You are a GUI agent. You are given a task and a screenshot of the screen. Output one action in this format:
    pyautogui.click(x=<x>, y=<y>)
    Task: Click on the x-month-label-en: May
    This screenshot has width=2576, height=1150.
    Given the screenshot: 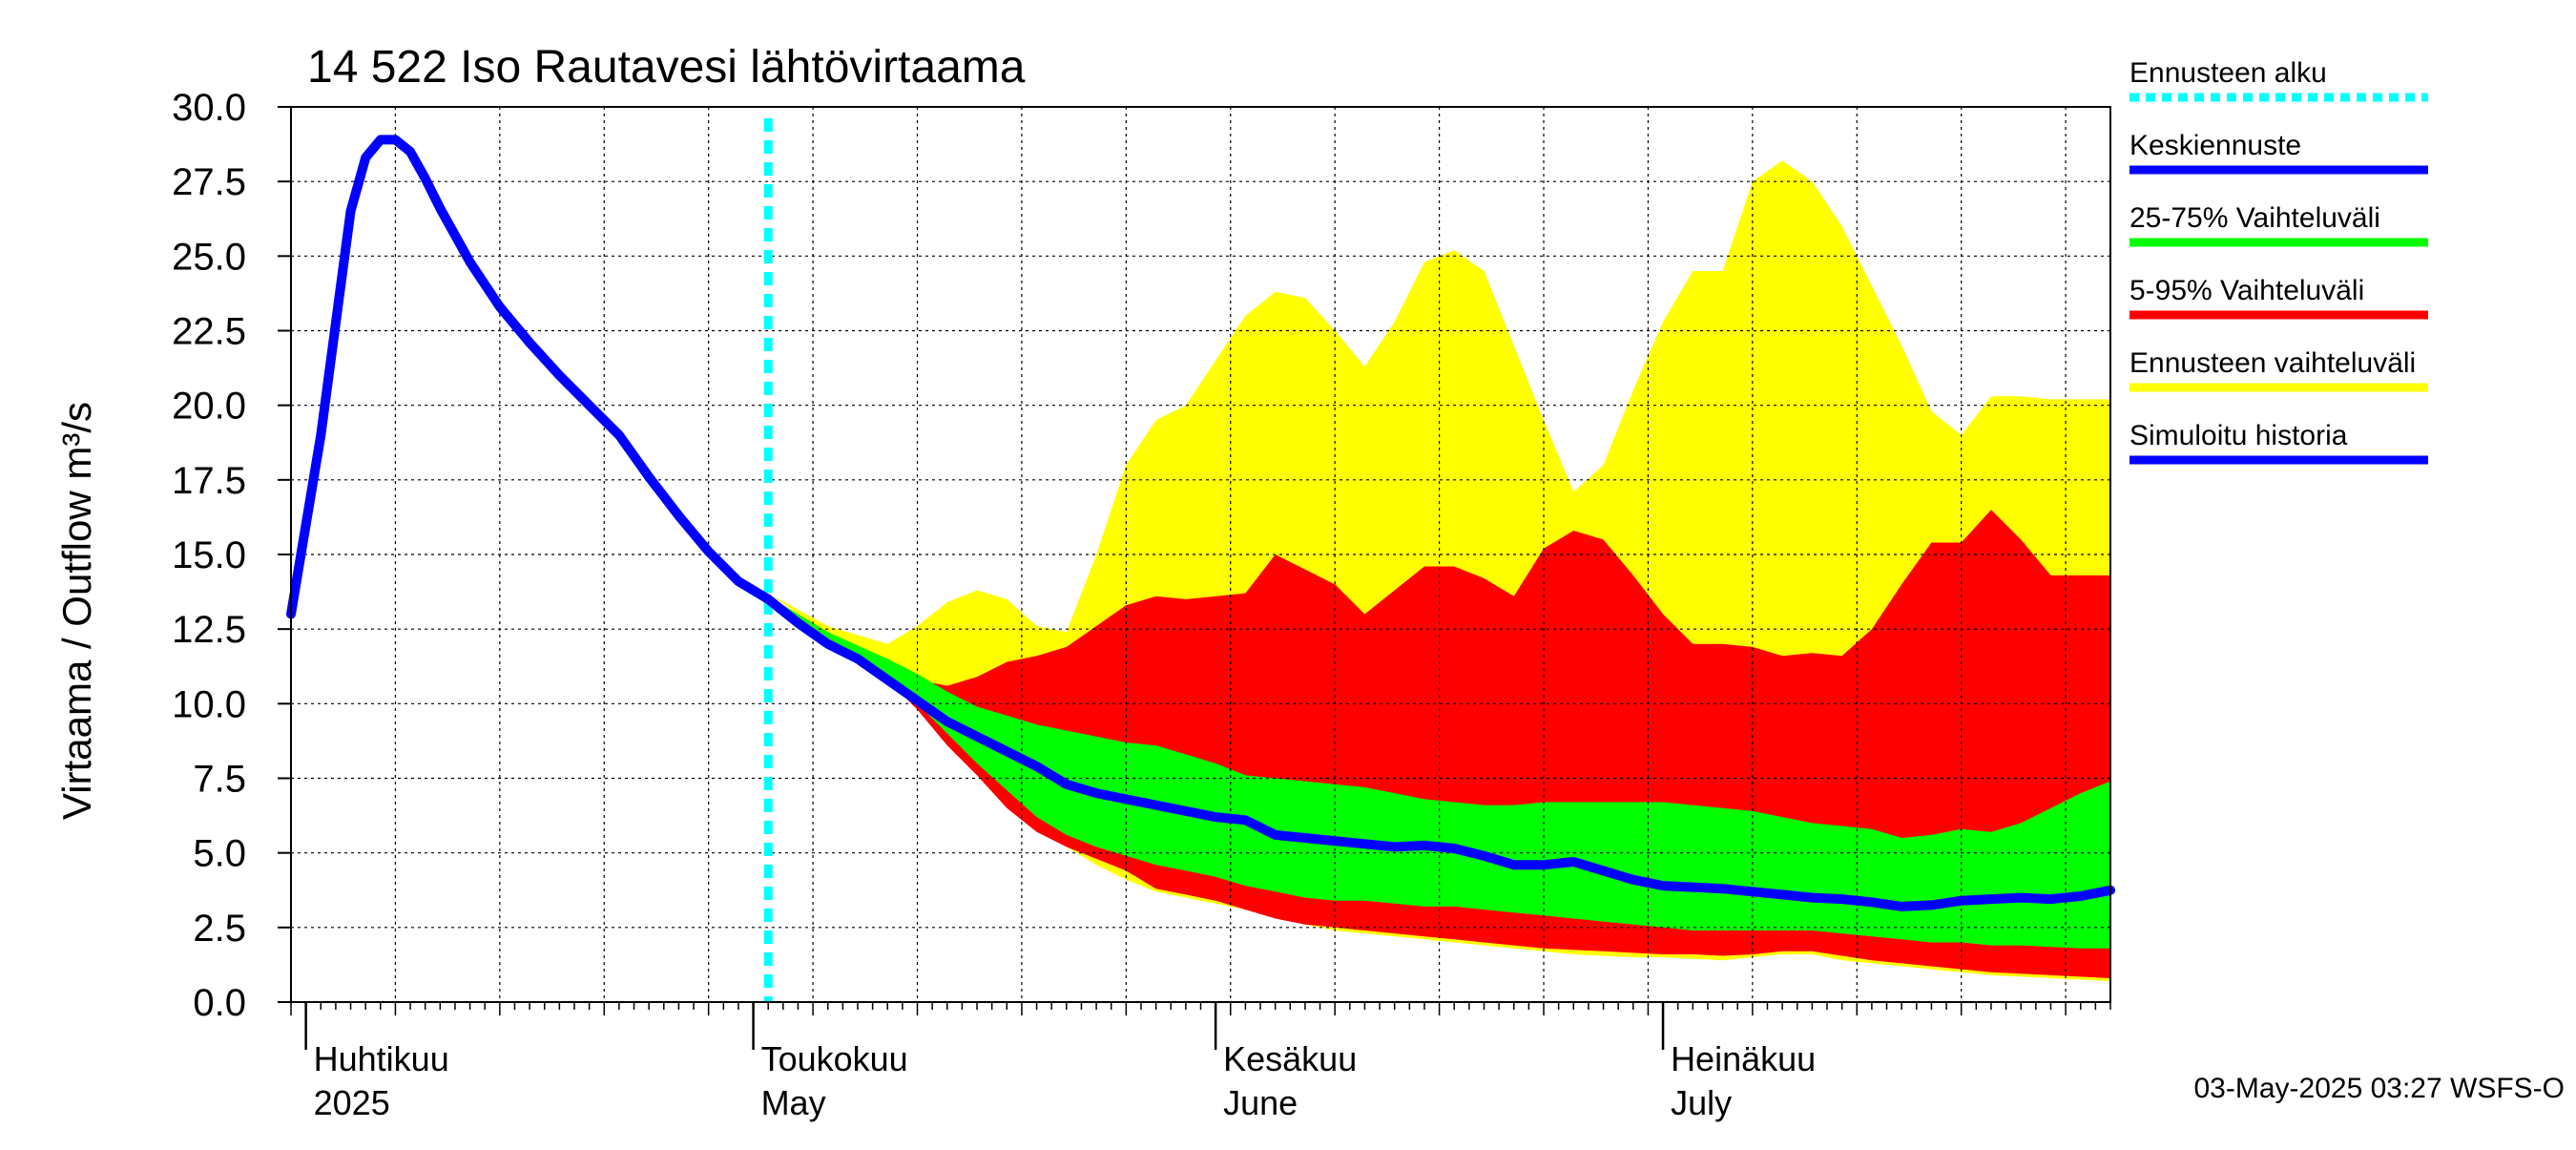 What is the action you would take?
    pyautogui.click(x=793, y=1102)
    